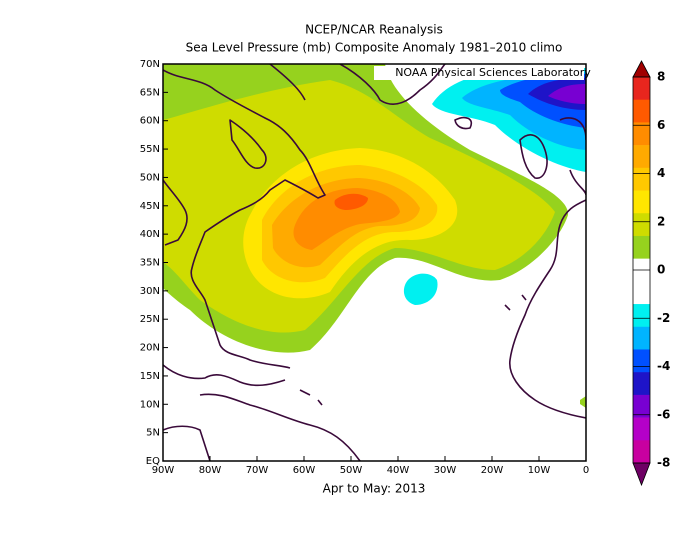 This screenshot has width=700, height=542. What do you see at coordinates (663, 366) in the screenshot?
I see `colorbar-label: -4` at bounding box center [663, 366].